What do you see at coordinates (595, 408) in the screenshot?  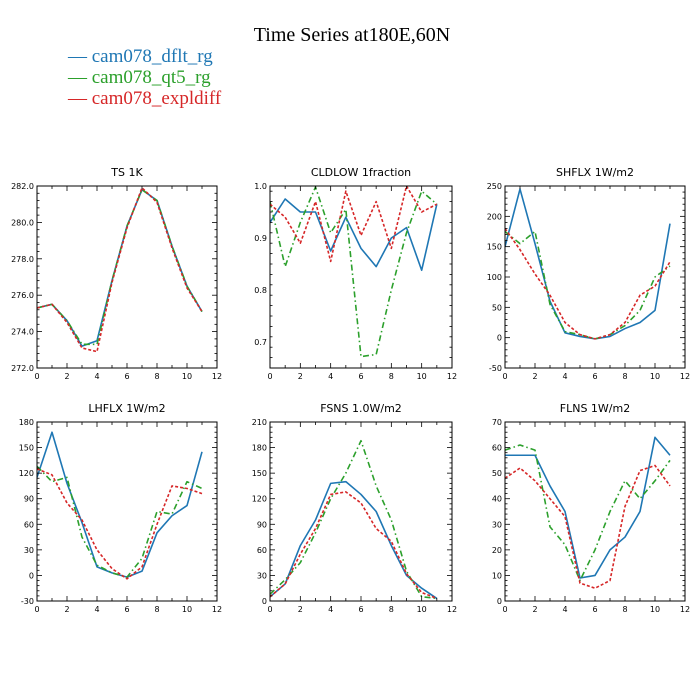 I see `panel-title: FLNS 1W/m2` at bounding box center [595, 408].